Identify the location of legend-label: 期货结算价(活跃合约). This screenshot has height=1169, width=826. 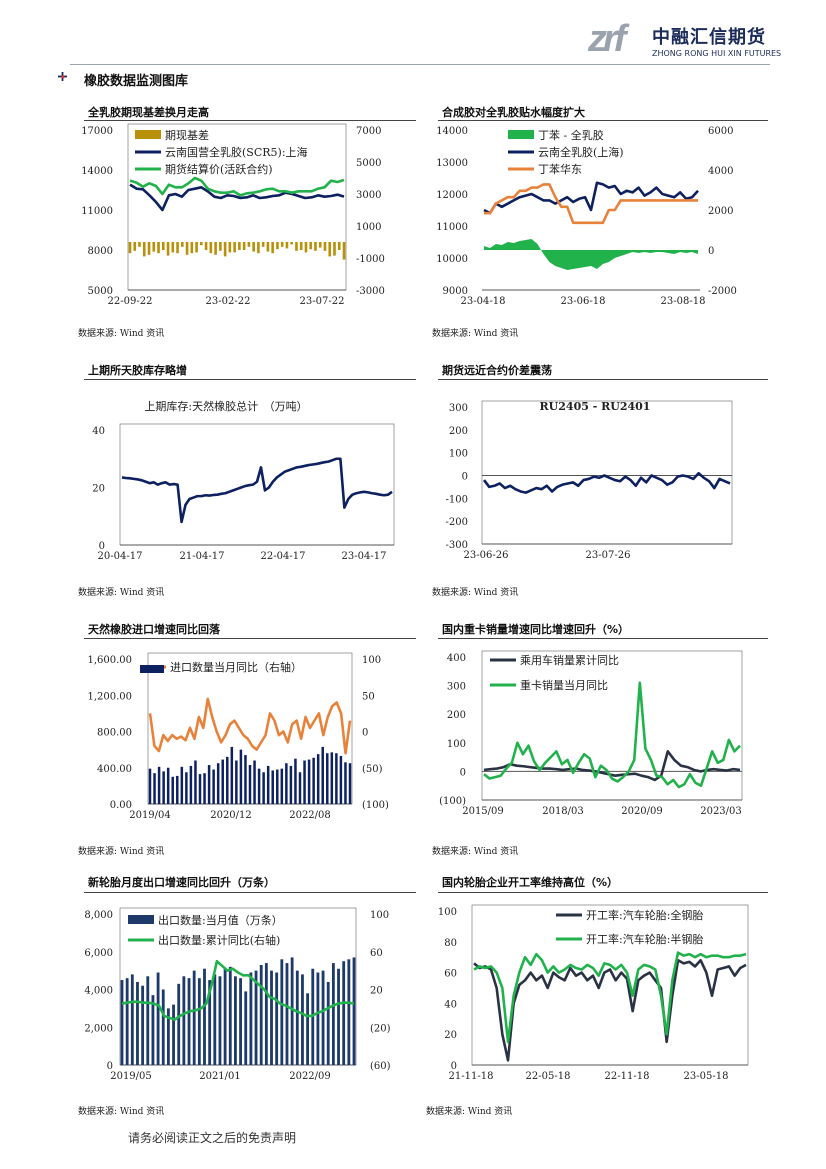
(219, 169).